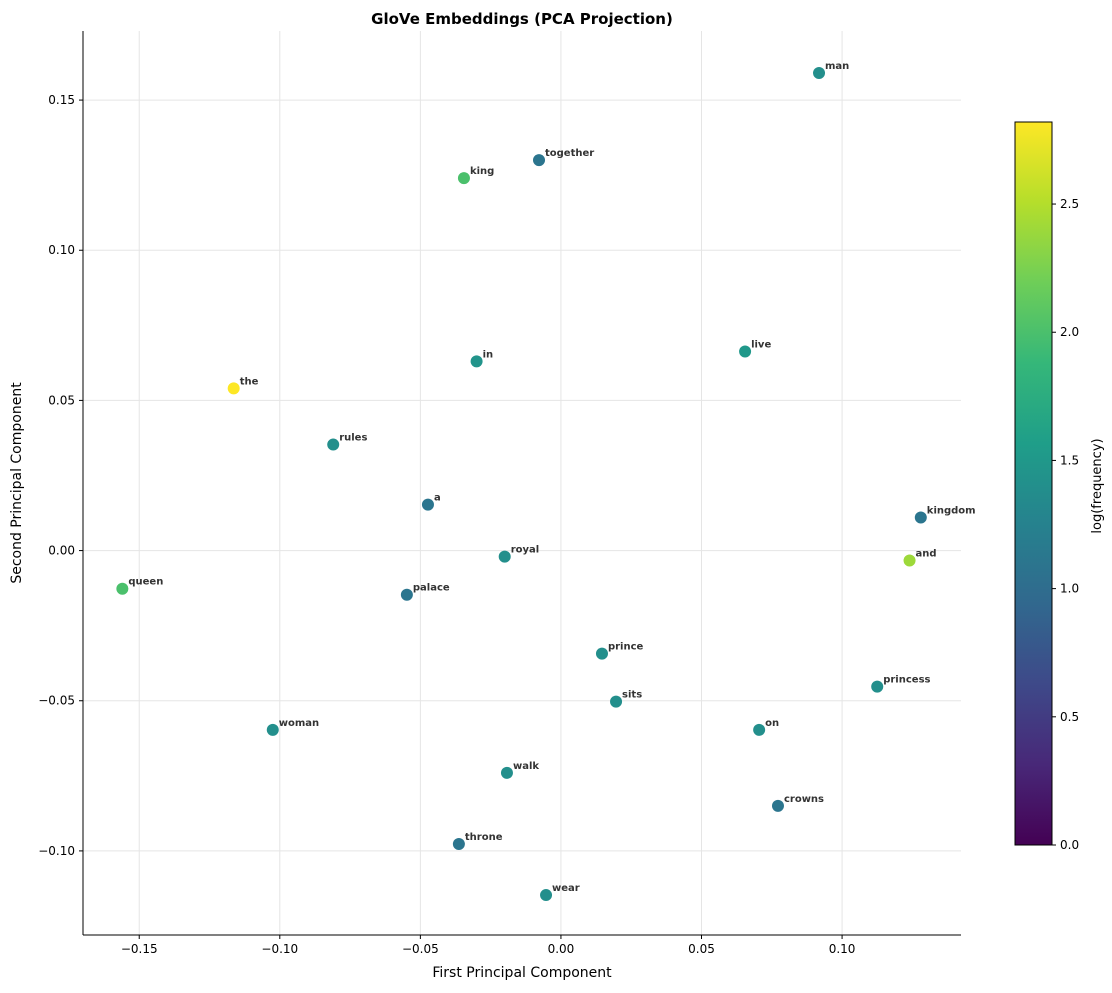 The width and height of the screenshot is (1112, 993). What do you see at coordinates (1033, 483) in the screenshot?
I see `colorbar-gradient` at bounding box center [1033, 483].